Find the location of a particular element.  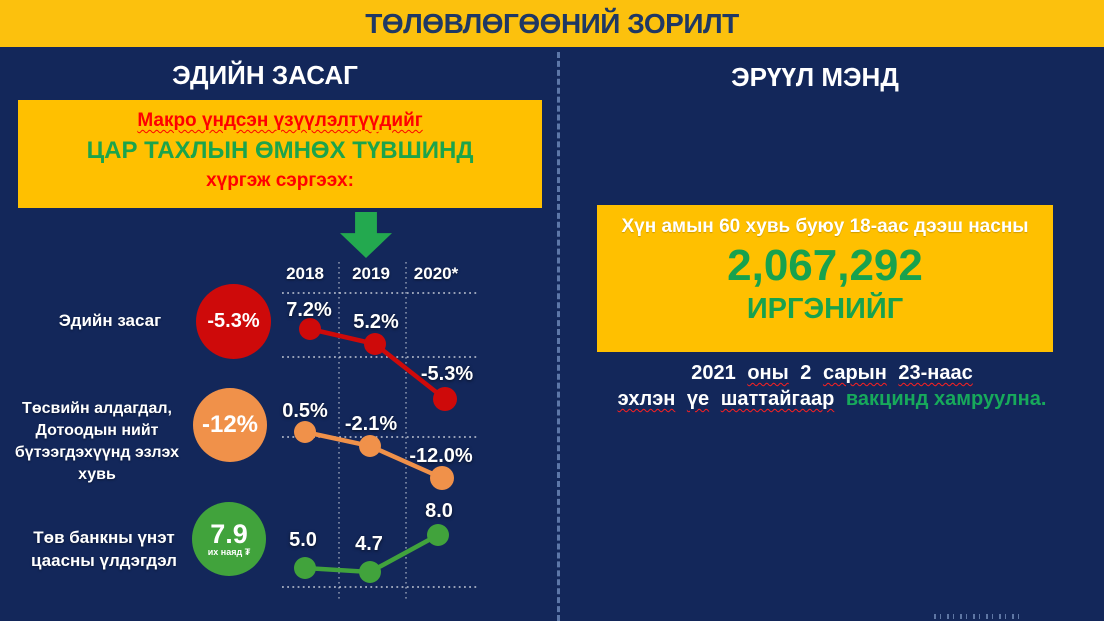

schedule-word-2: 2 is located at coordinates (806, 373).